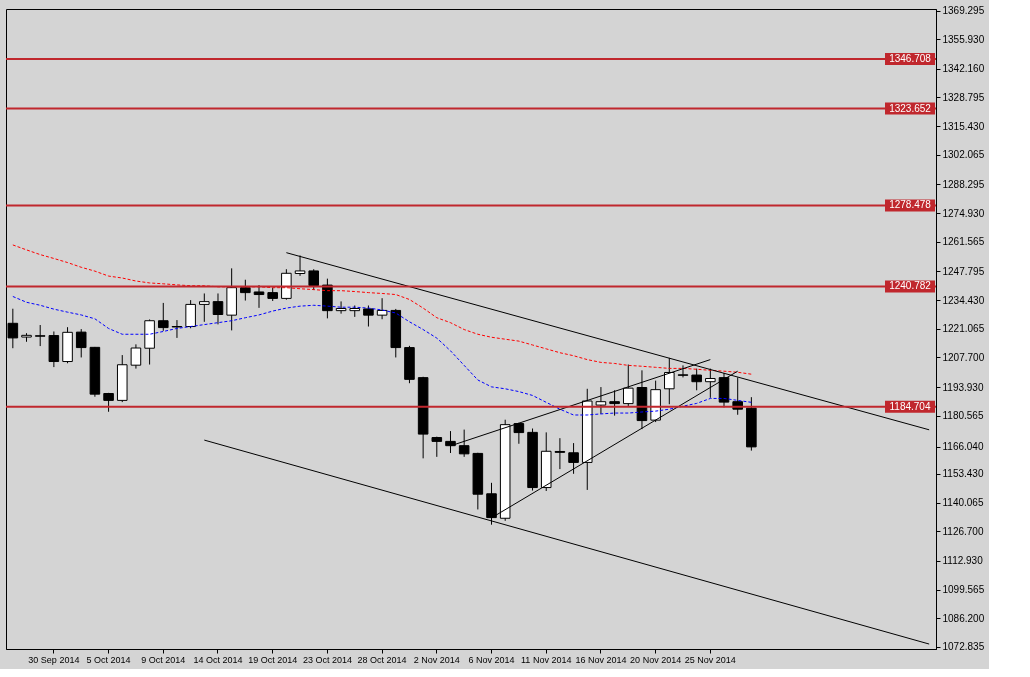 Image resolution: width=1030 pixels, height=677 pixels. I want to click on y-tick-label: 1153.430, so click(963, 474).